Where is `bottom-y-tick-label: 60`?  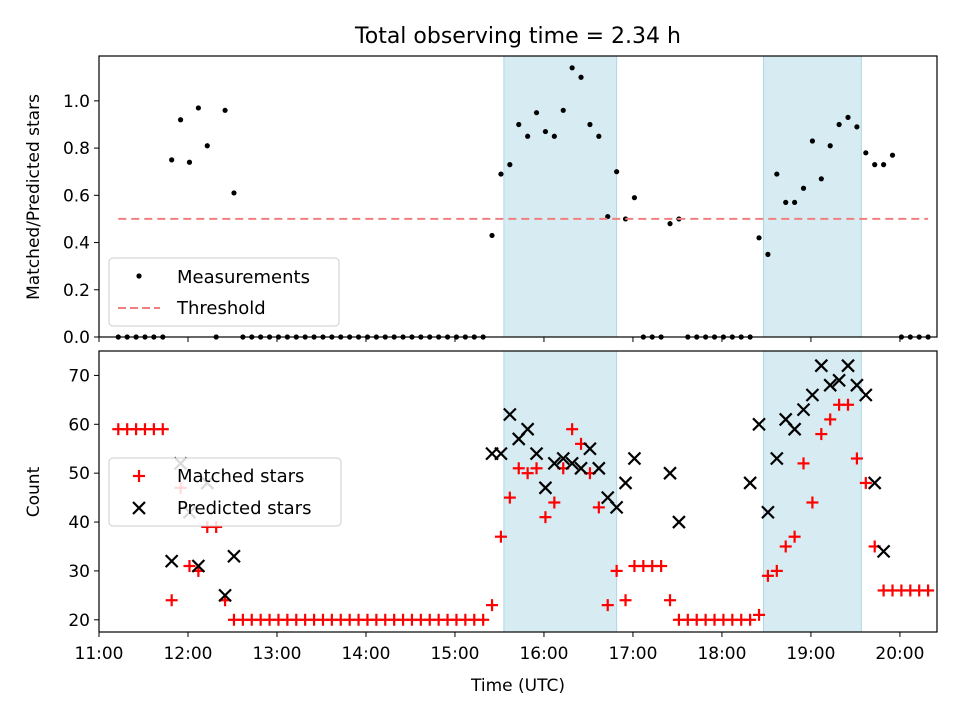 bottom-y-tick-label: 60 is located at coordinates (79, 425).